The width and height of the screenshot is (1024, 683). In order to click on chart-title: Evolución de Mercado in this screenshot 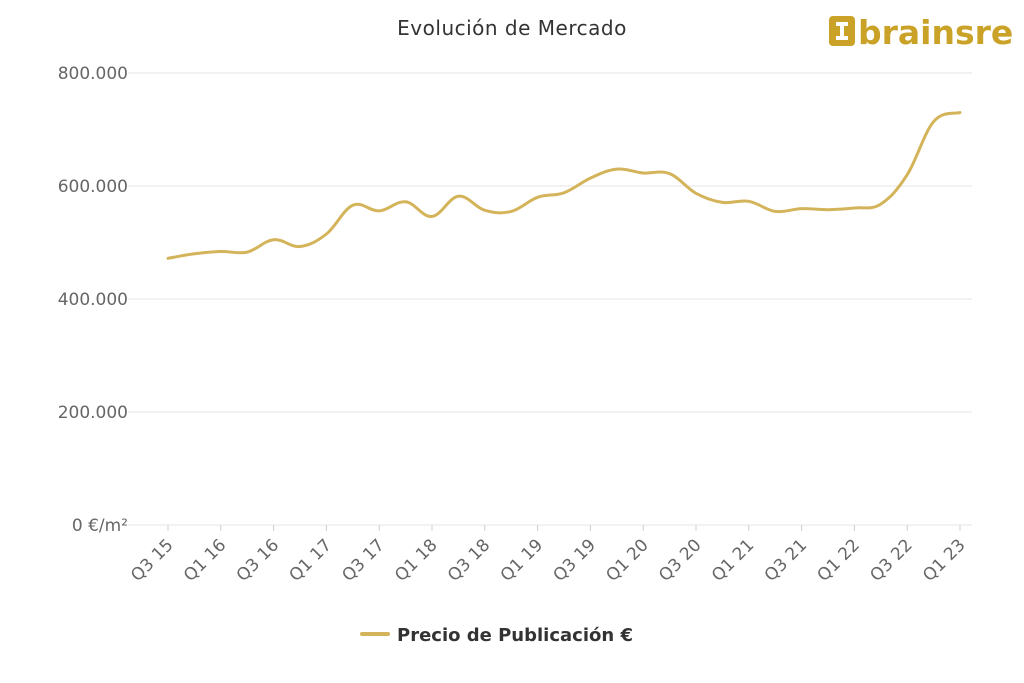, I will do `click(512, 28)`.